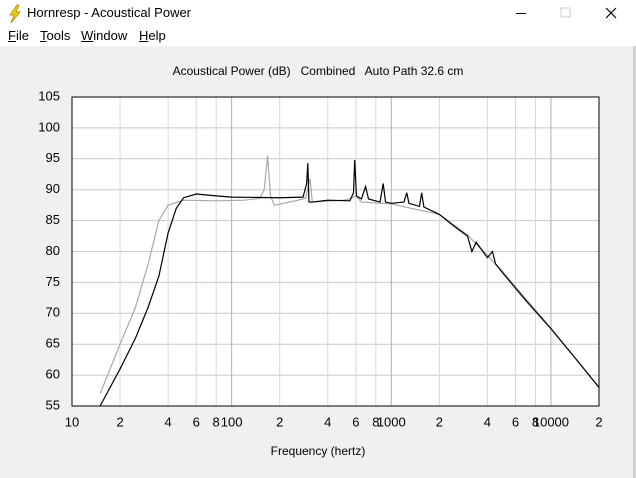 This screenshot has width=636, height=478. What do you see at coordinates (551, 421) in the screenshot?
I see `x-tick-label: 10000` at bounding box center [551, 421].